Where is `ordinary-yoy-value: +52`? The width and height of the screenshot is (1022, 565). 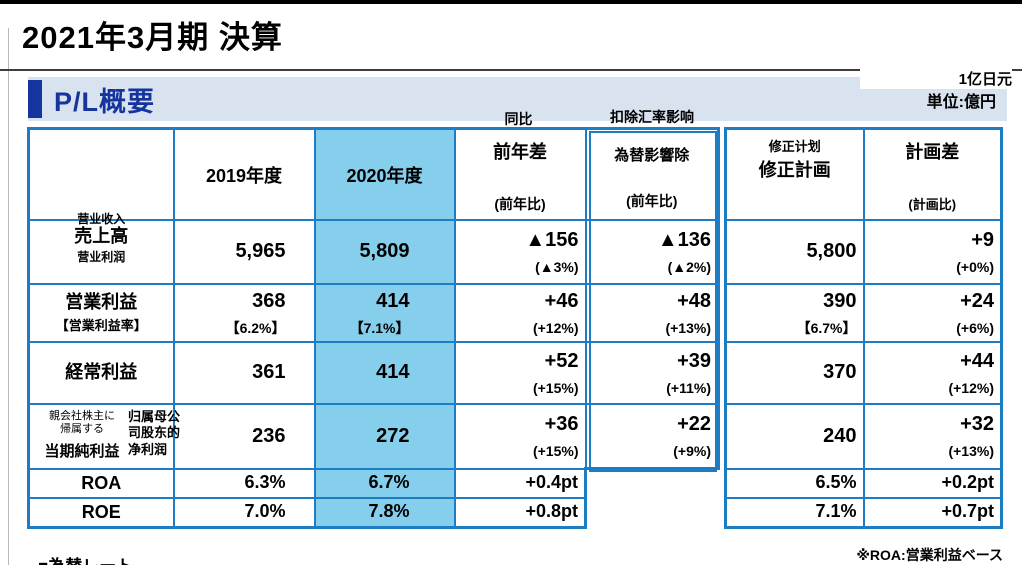 ordinary-yoy-value: +52 is located at coordinates (561, 360).